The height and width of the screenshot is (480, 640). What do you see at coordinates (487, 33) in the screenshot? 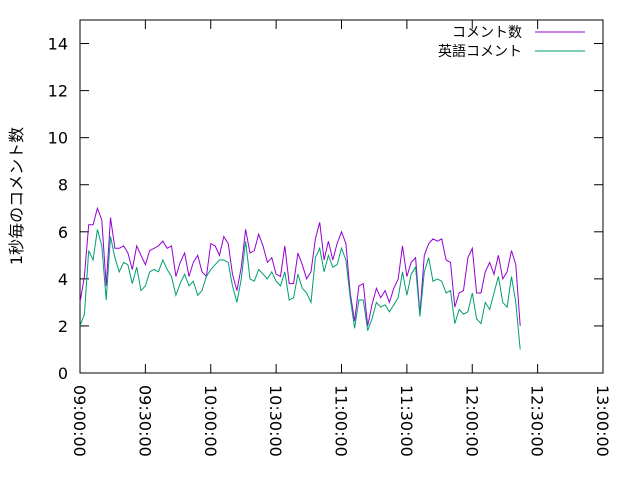
I see `legend-label-1: コメント数` at bounding box center [487, 33].